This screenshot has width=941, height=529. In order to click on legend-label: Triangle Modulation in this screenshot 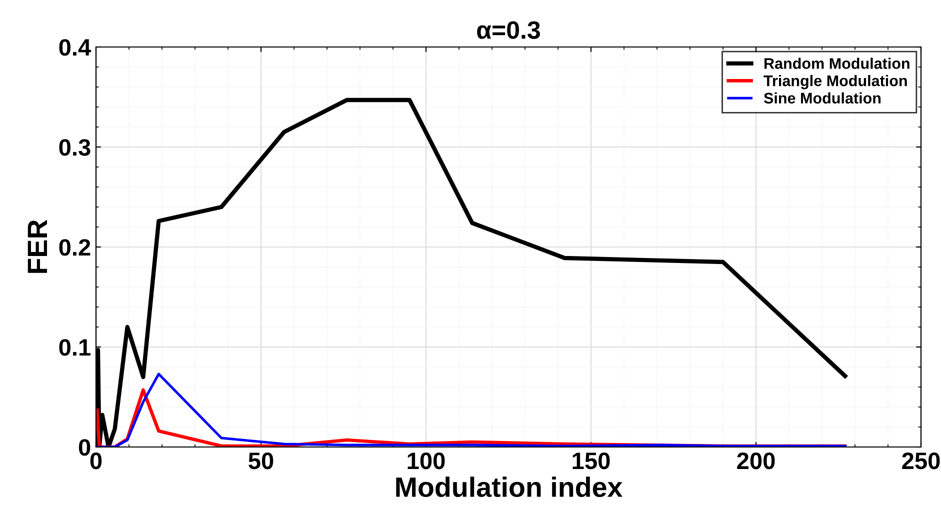, I will do `click(835, 82)`.